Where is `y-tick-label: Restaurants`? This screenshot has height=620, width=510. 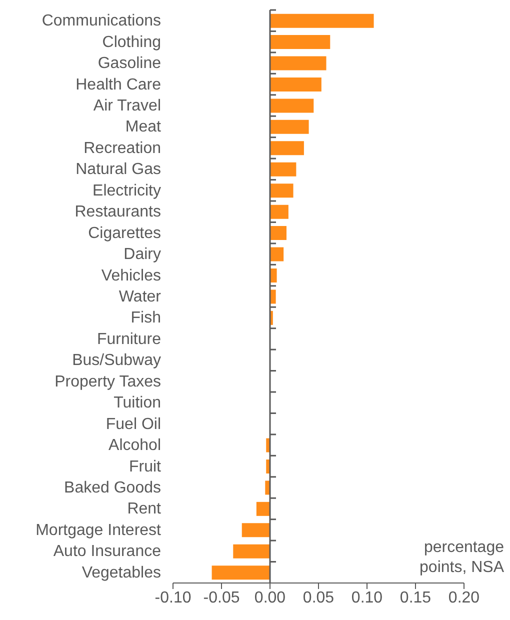 y-tick-label: Restaurants is located at coordinates (117, 212).